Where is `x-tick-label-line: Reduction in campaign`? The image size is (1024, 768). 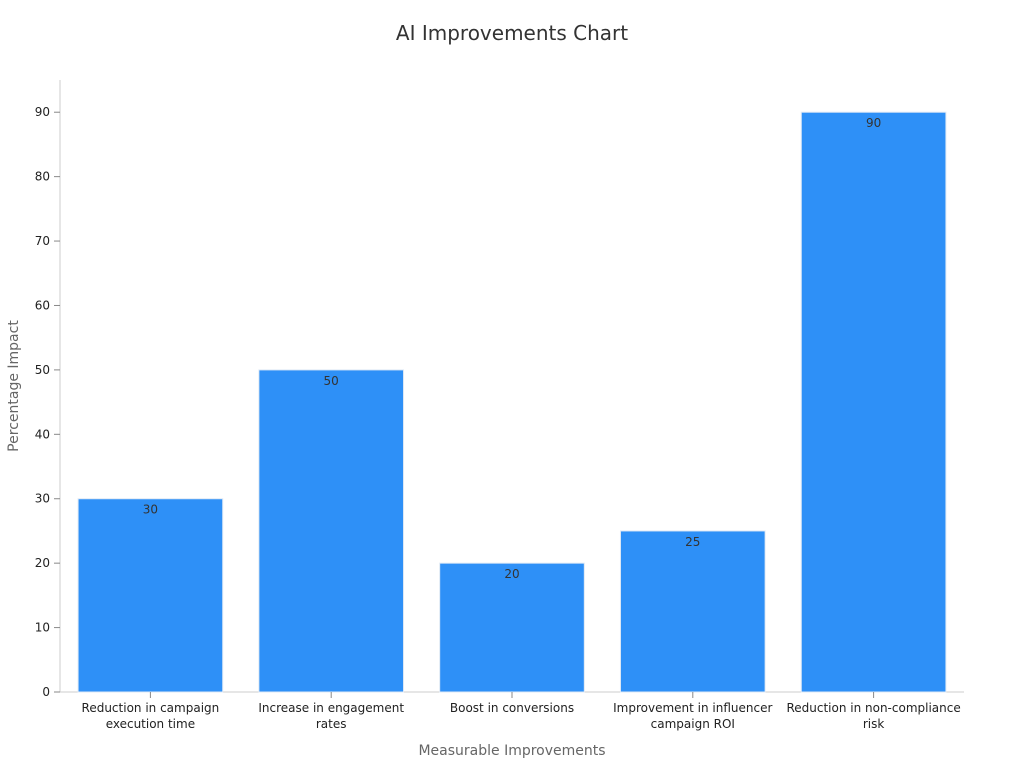 x-tick-label-line: Reduction in campaign is located at coordinates (151, 708).